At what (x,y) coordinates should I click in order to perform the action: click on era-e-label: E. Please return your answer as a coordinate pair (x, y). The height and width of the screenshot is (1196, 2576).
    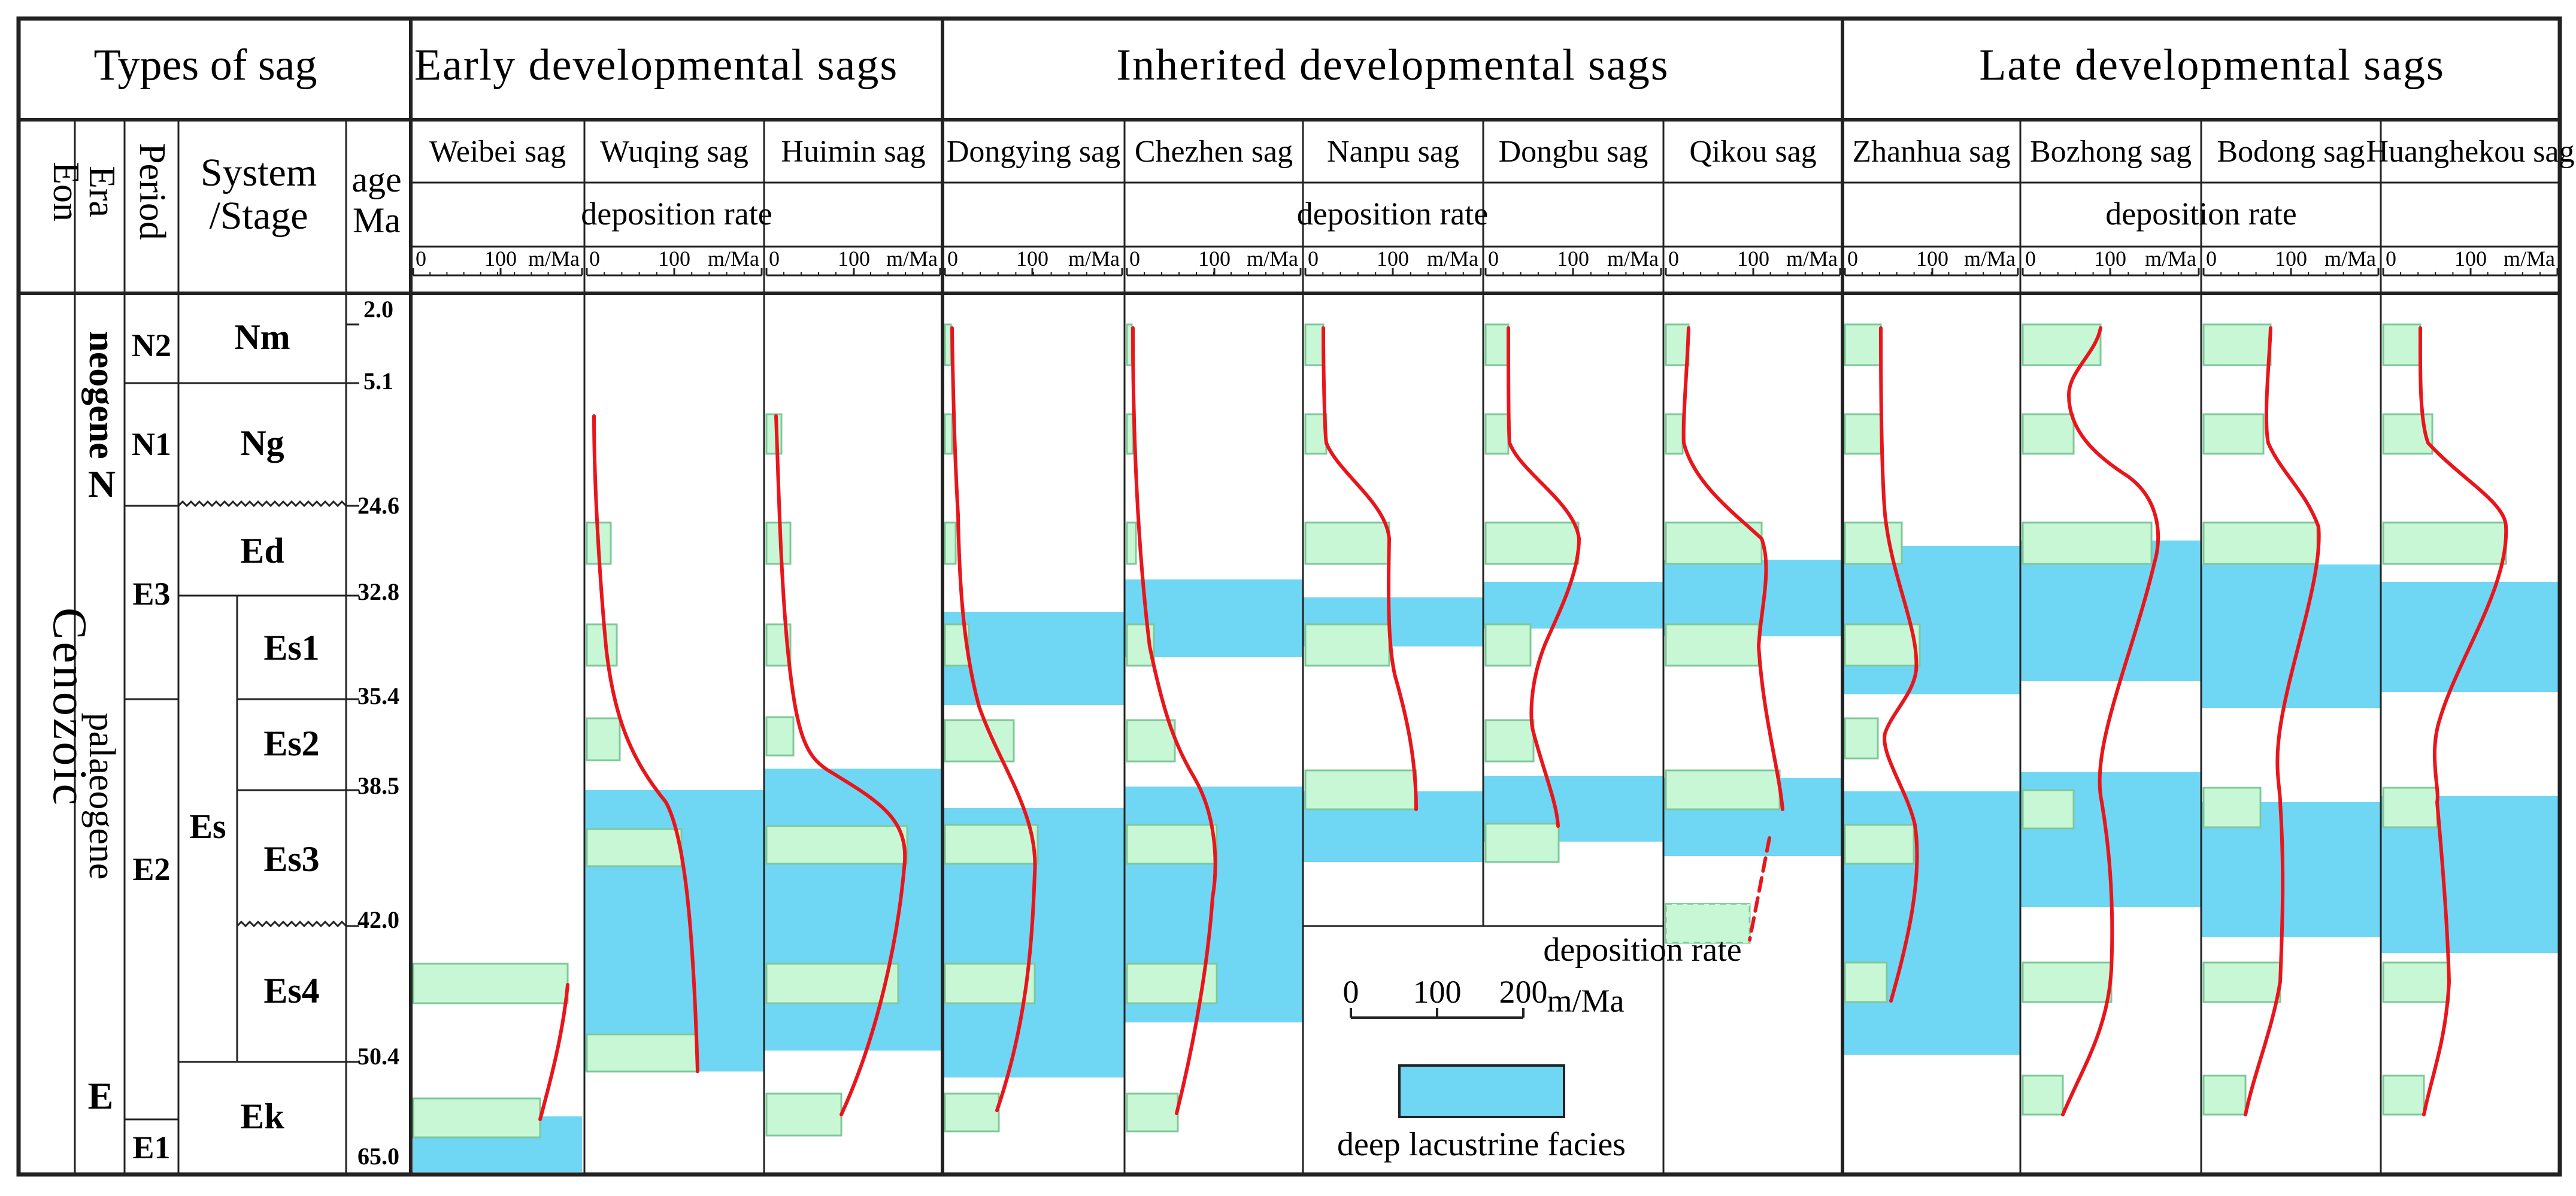
    Looking at the image, I should click on (101, 1096).